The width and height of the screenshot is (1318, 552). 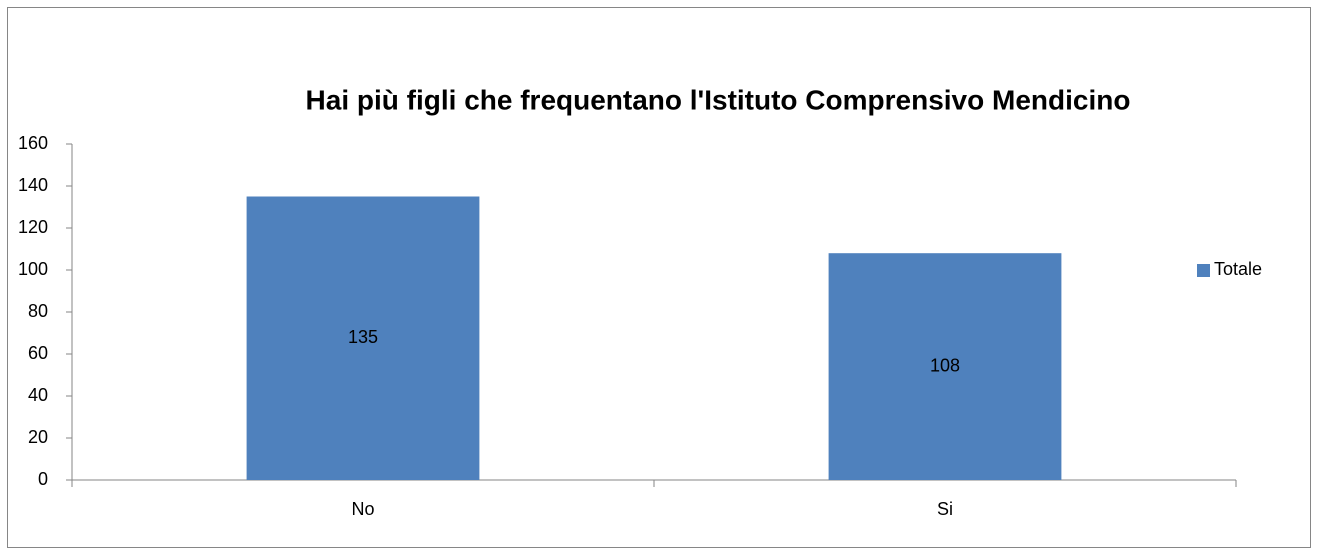 What do you see at coordinates (362, 509) in the screenshot?
I see `x-tick-label: No` at bounding box center [362, 509].